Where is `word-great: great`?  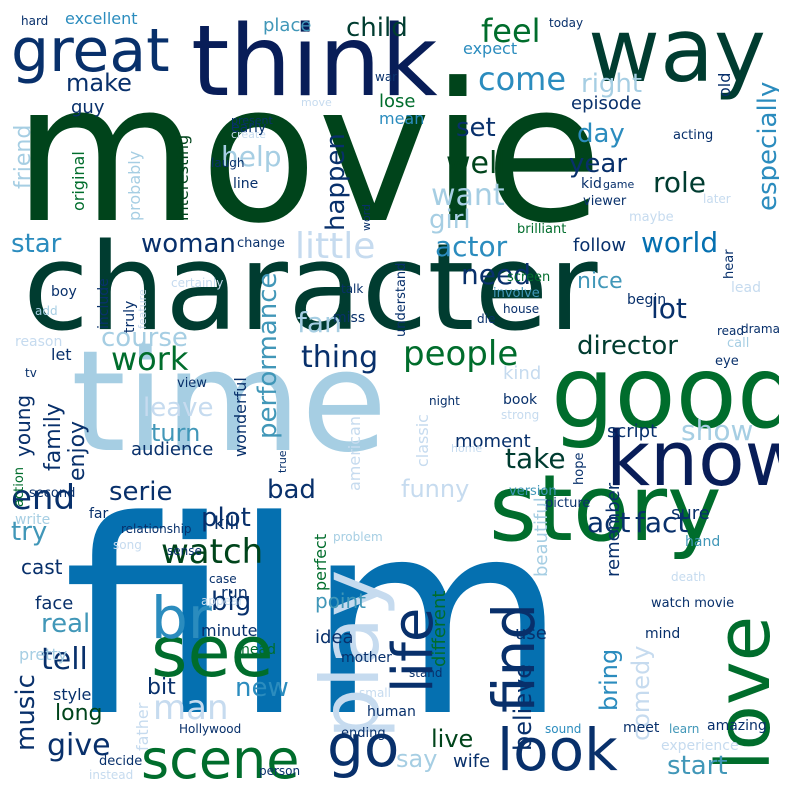 word-great: great is located at coordinates (90, 51).